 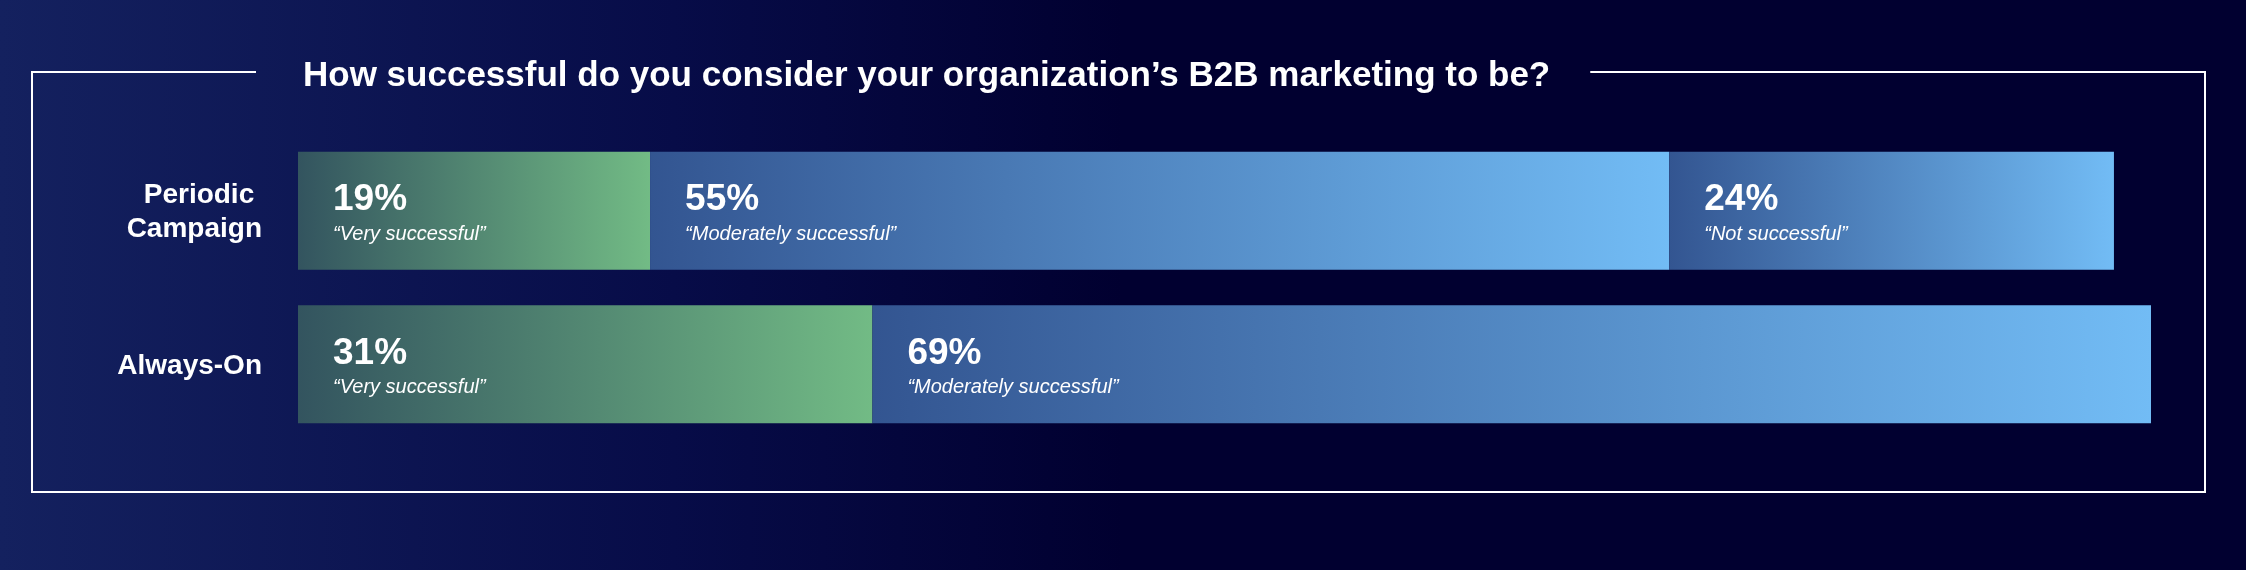 What do you see at coordinates (1776, 232) in the screenshot?
I see `series-label: “Not successful”` at bounding box center [1776, 232].